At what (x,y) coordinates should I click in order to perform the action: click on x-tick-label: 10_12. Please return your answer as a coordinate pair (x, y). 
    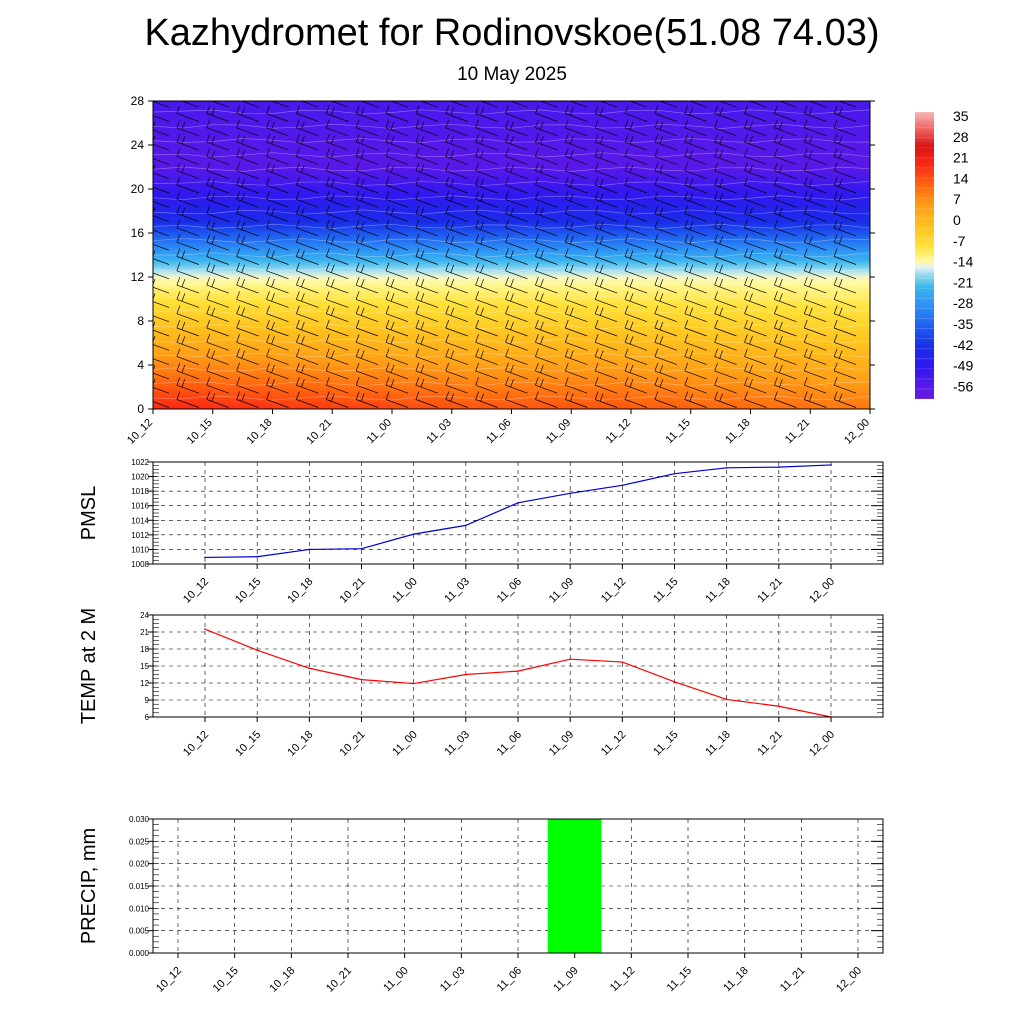
    Looking at the image, I should click on (196, 744).